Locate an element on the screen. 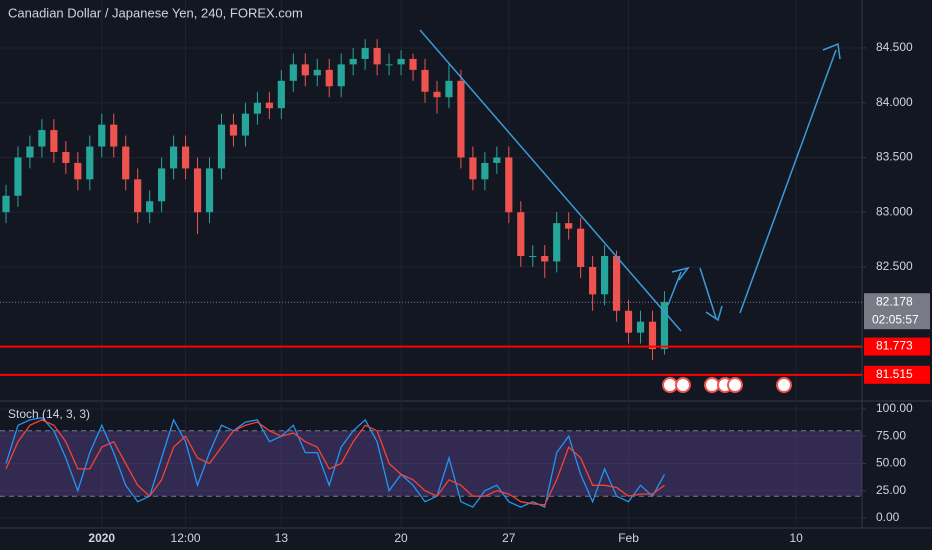 This screenshot has height=550, width=932. x-tick-label: 20 is located at coordinates (401, 538).